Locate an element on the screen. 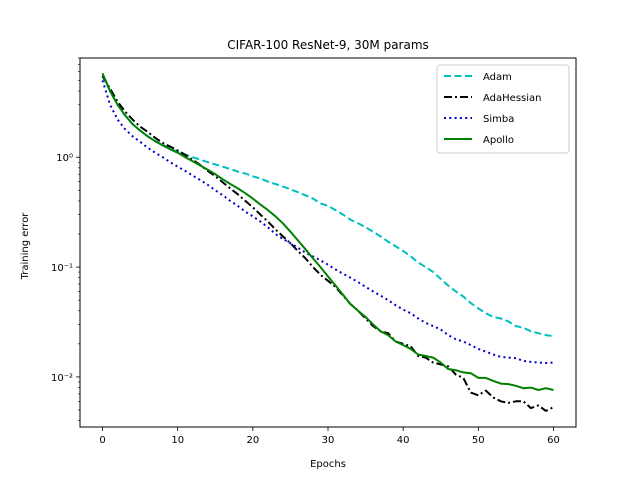  x-tick-label: 40 is located at coordinates (403, 440).